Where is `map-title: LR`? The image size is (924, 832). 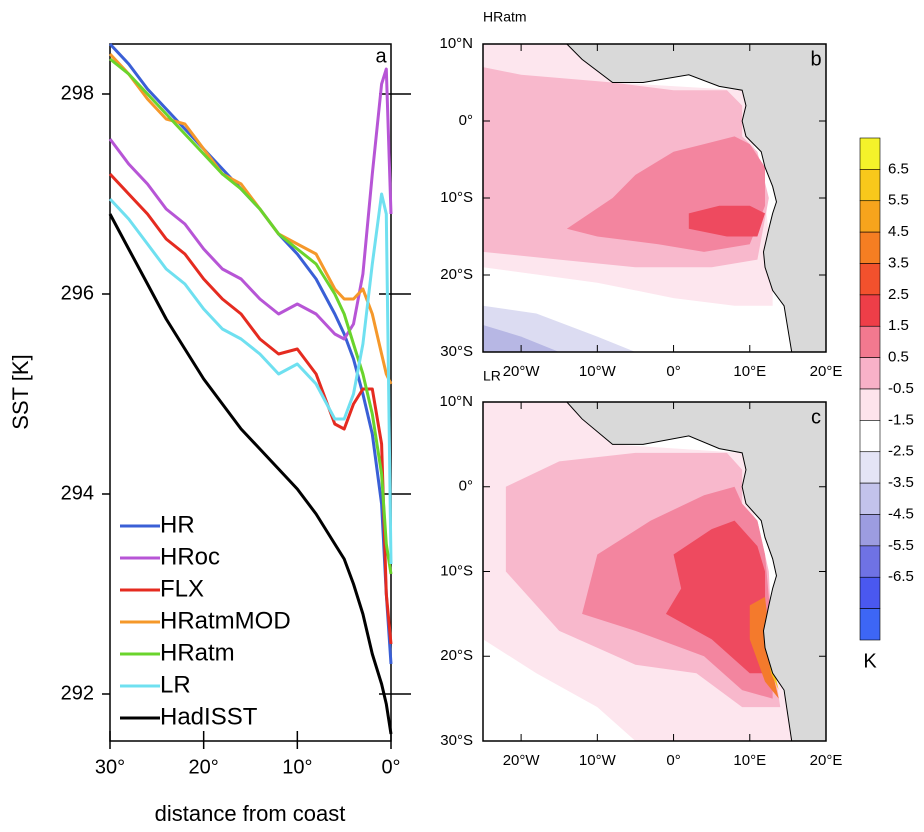
map-title: LR is located at coordinates (492, 376).